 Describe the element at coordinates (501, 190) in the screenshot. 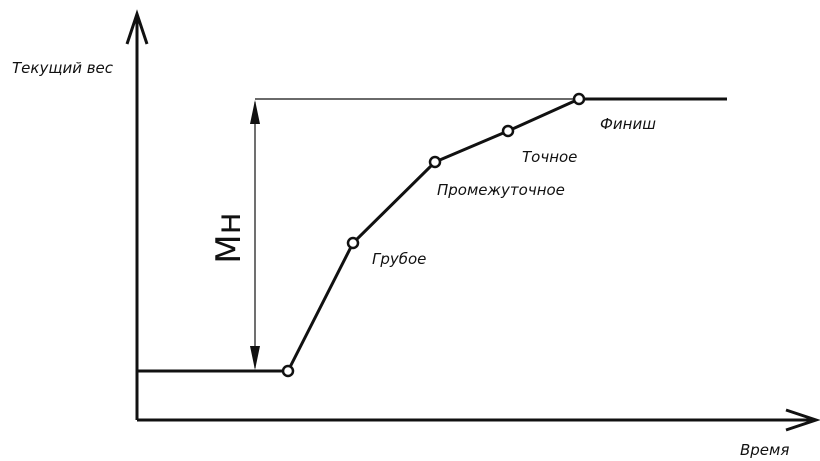

I see `stage-label: Промежуточное` at that location.